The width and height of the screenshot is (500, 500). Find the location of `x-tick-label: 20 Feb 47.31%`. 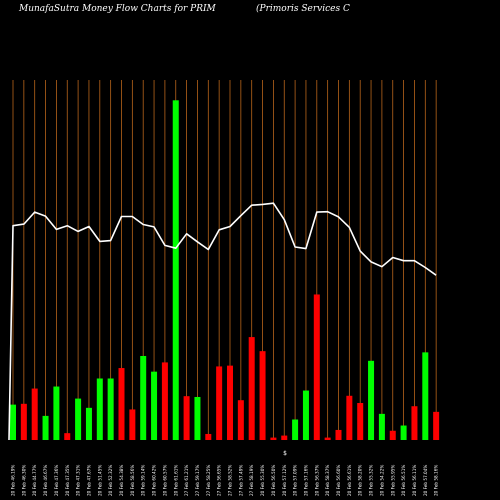

x-tick-label: 20 Feb 47.31% is located at coordinates (78, 480).